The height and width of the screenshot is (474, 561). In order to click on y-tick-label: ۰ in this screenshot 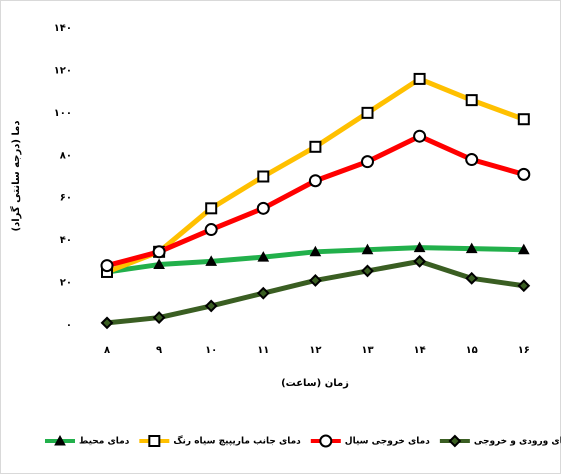, I will do `click(69, 325)`.